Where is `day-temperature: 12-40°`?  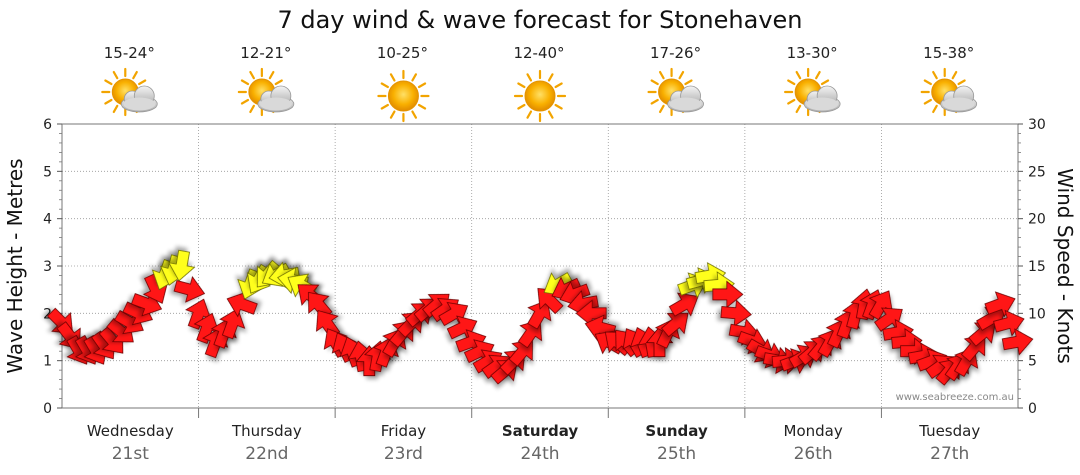
day-temperature: 12-40° is located at coordinates (538, 53).